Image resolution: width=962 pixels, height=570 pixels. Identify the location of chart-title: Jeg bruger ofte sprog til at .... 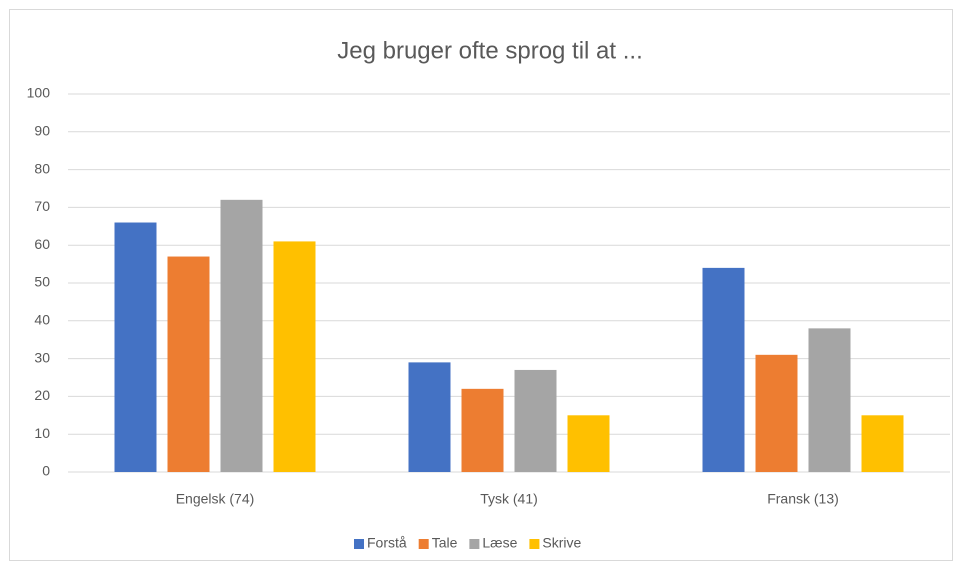
(490, 50).